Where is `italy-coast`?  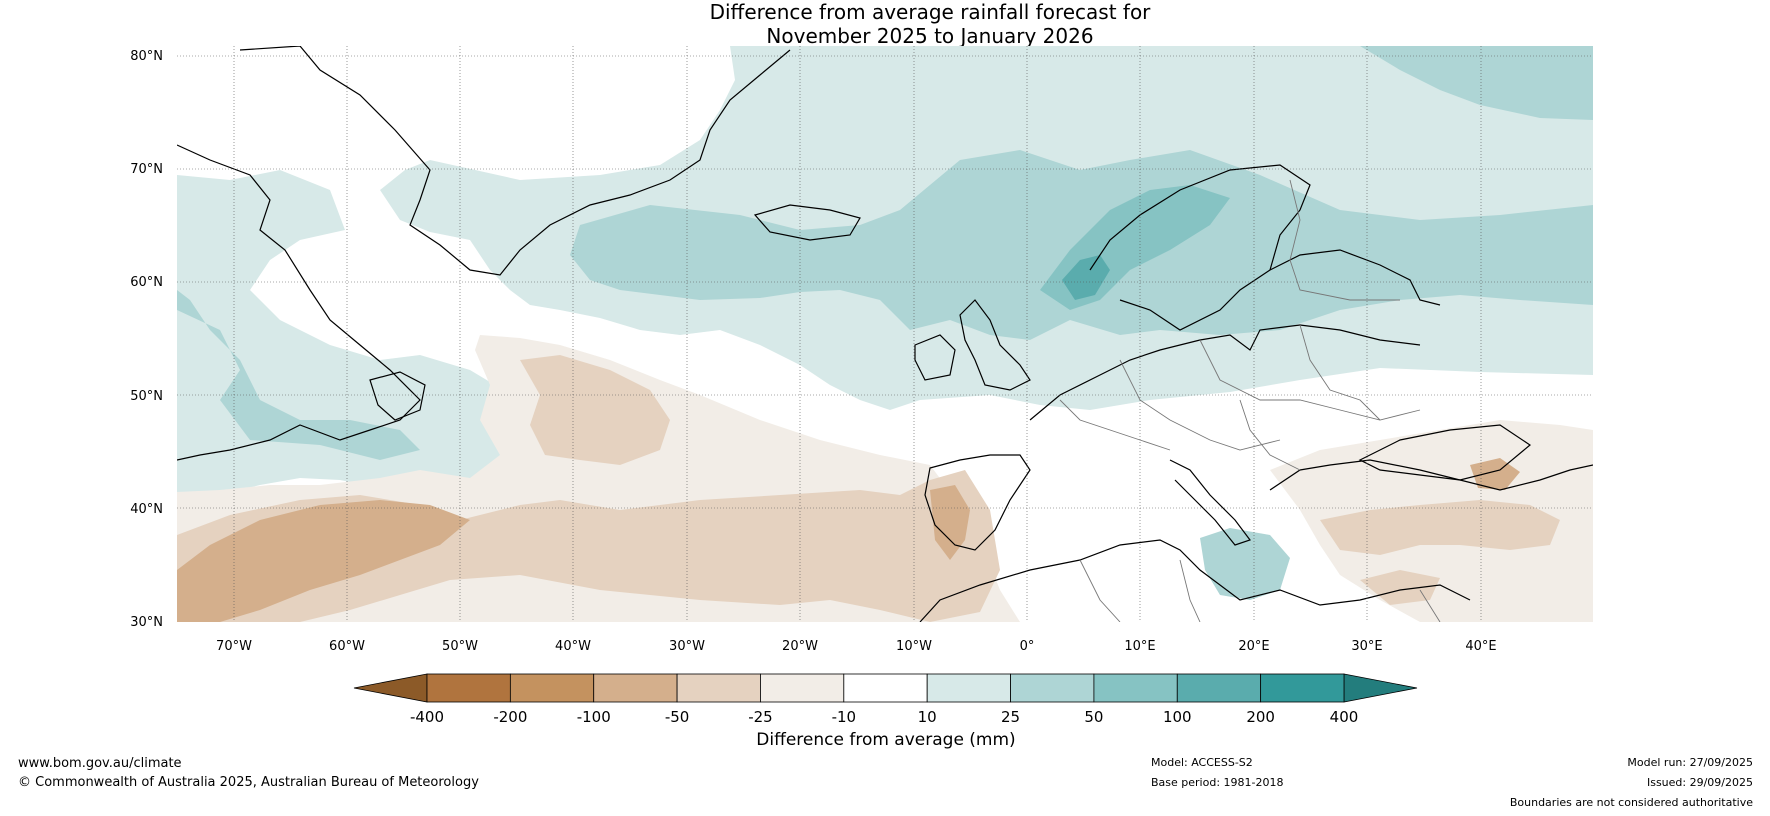
italy-coast is located at coordinates (1210, 502).